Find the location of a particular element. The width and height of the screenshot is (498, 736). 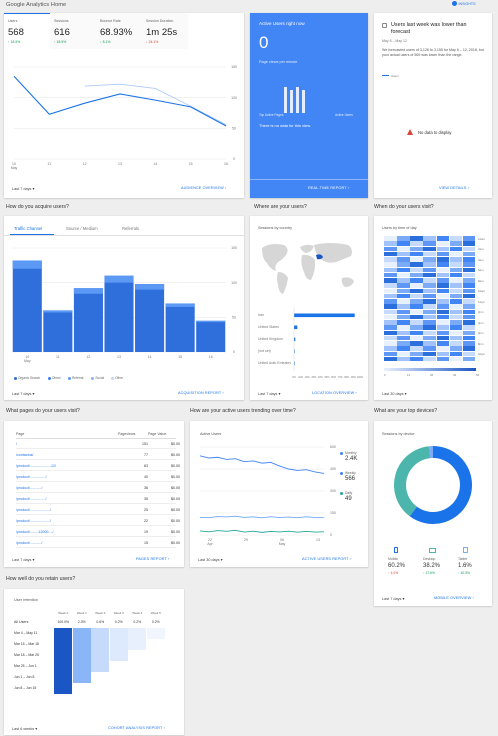

metric-tab: Session Duration 1m 25s ↓ 24.1% is located at coordinates (165, 31).